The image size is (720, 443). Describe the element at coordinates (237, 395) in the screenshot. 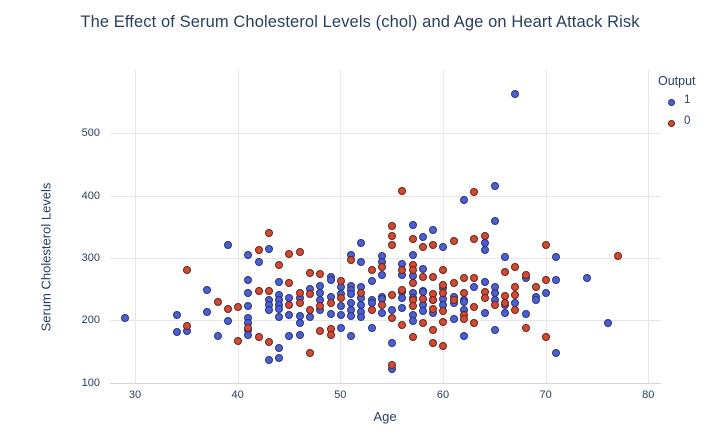

I see `x-tick-label: 40` at that location.